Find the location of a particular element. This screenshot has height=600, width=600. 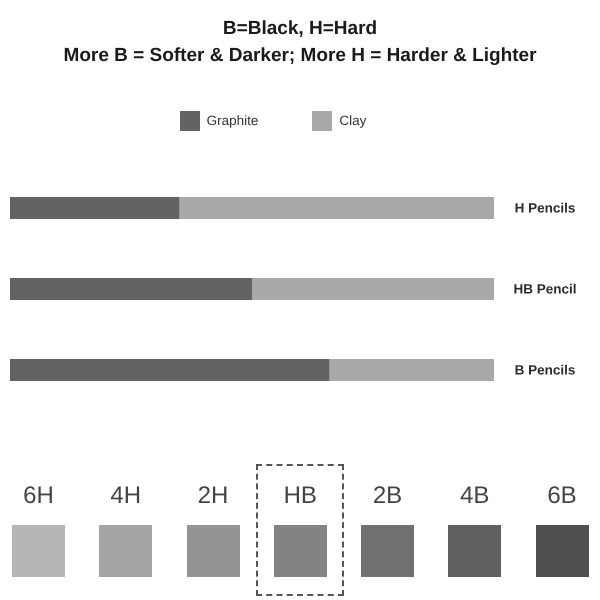

text: 4H is located at coordinates (125, 496).